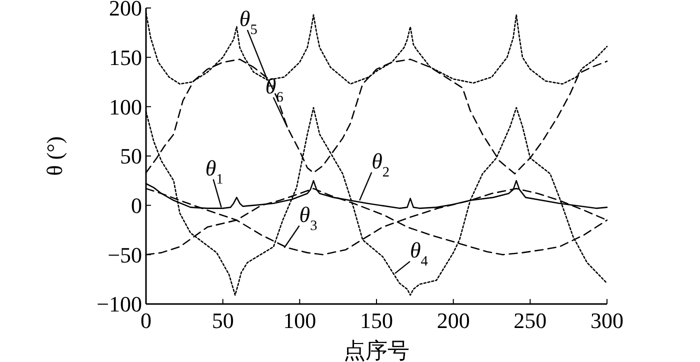 Image resolution: width=700 pixels, height=362 pixels. I want to click on y-tick-label: 200, so click(125, 10).